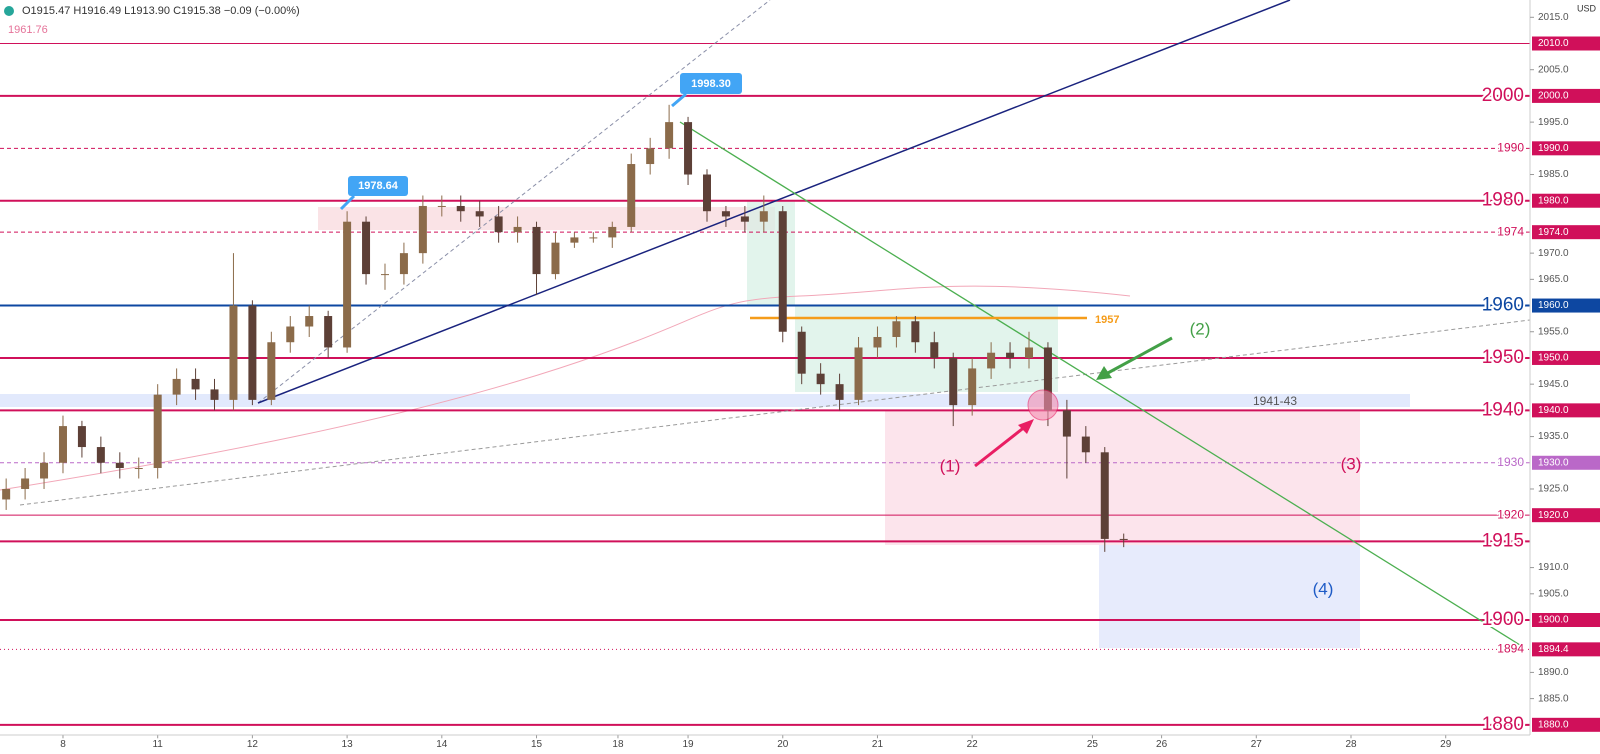 This screenshot has width=1600, height=754. Describe the element at coordinates (950, 465) in the screenshot. I see `annotation: (1)` at that location.